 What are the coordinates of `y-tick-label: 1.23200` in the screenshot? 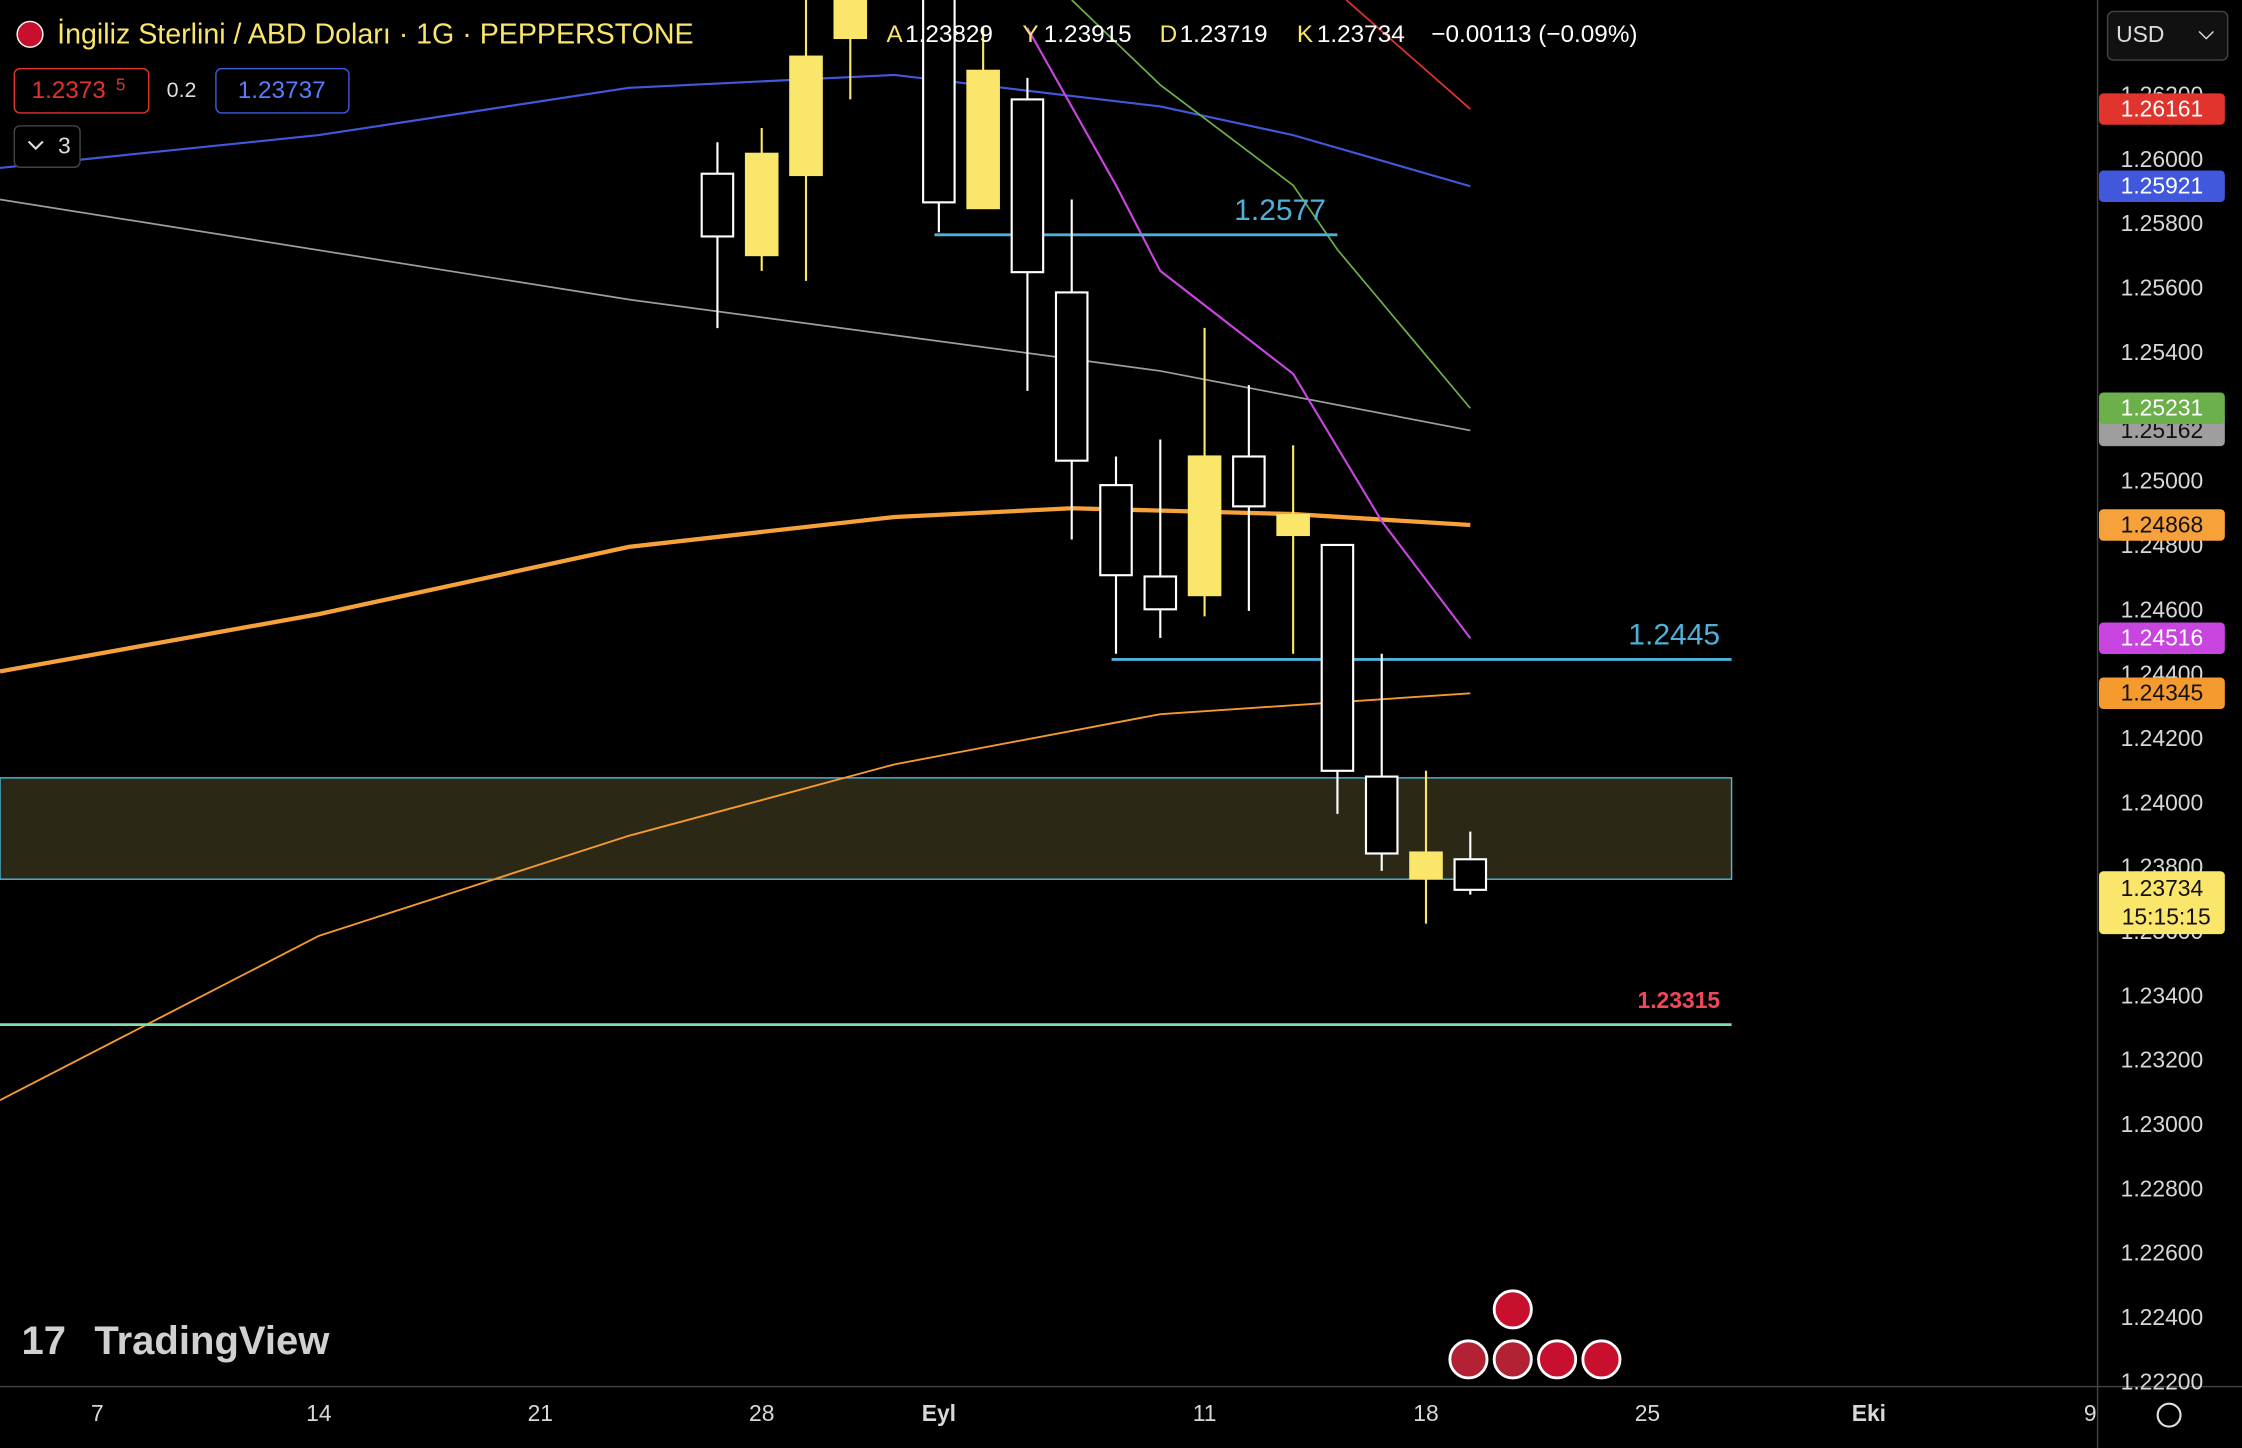 It's located at (2162, 1060).